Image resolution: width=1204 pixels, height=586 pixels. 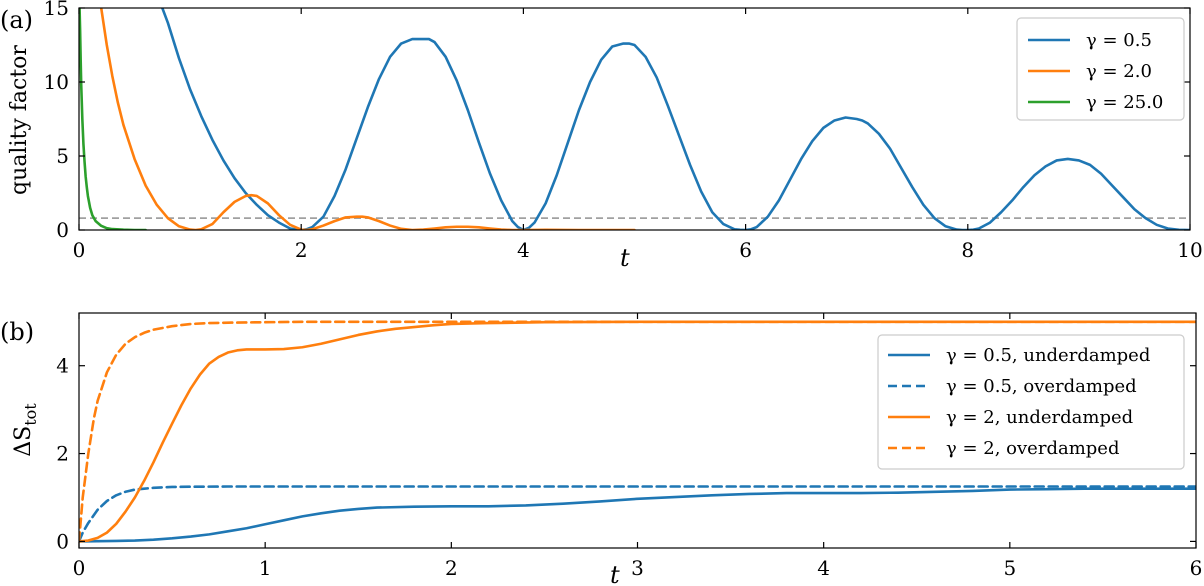 I want to click on panel-b-label: (b), so click(x=17, y=332).